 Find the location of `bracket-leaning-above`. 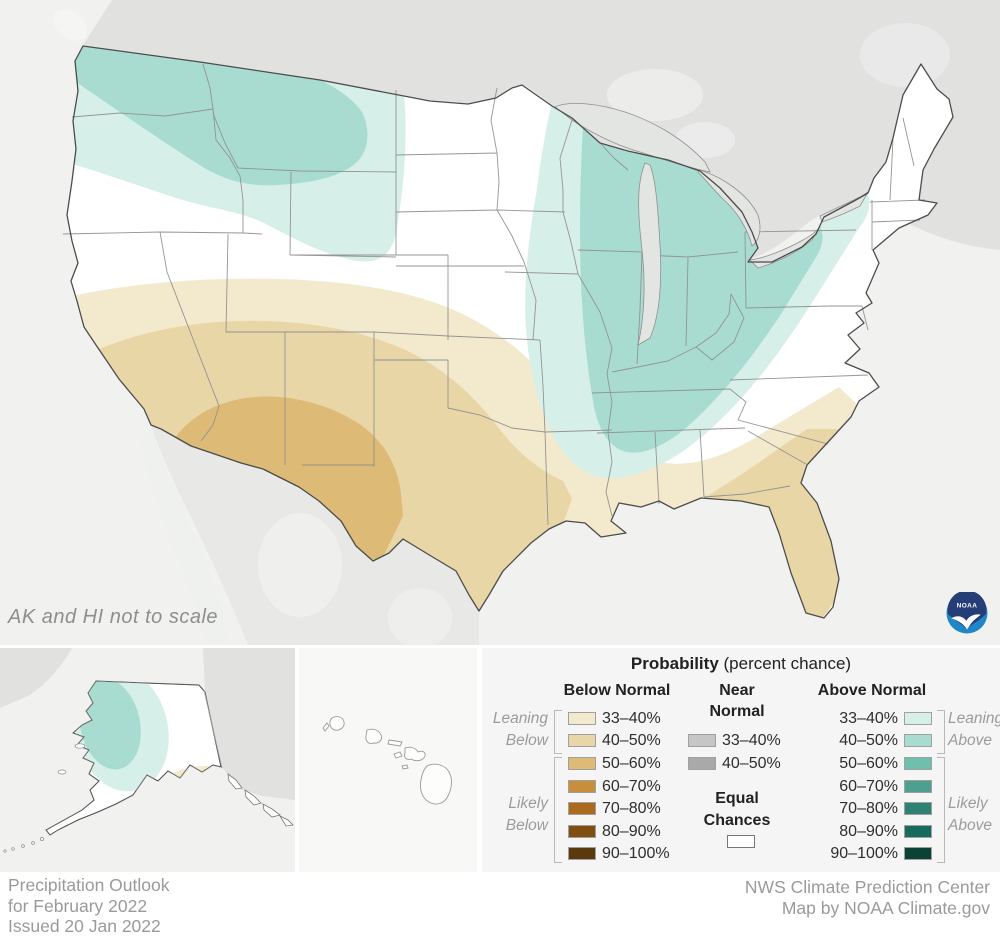

bracket-leaning-above is located at coordinates (941, 732).